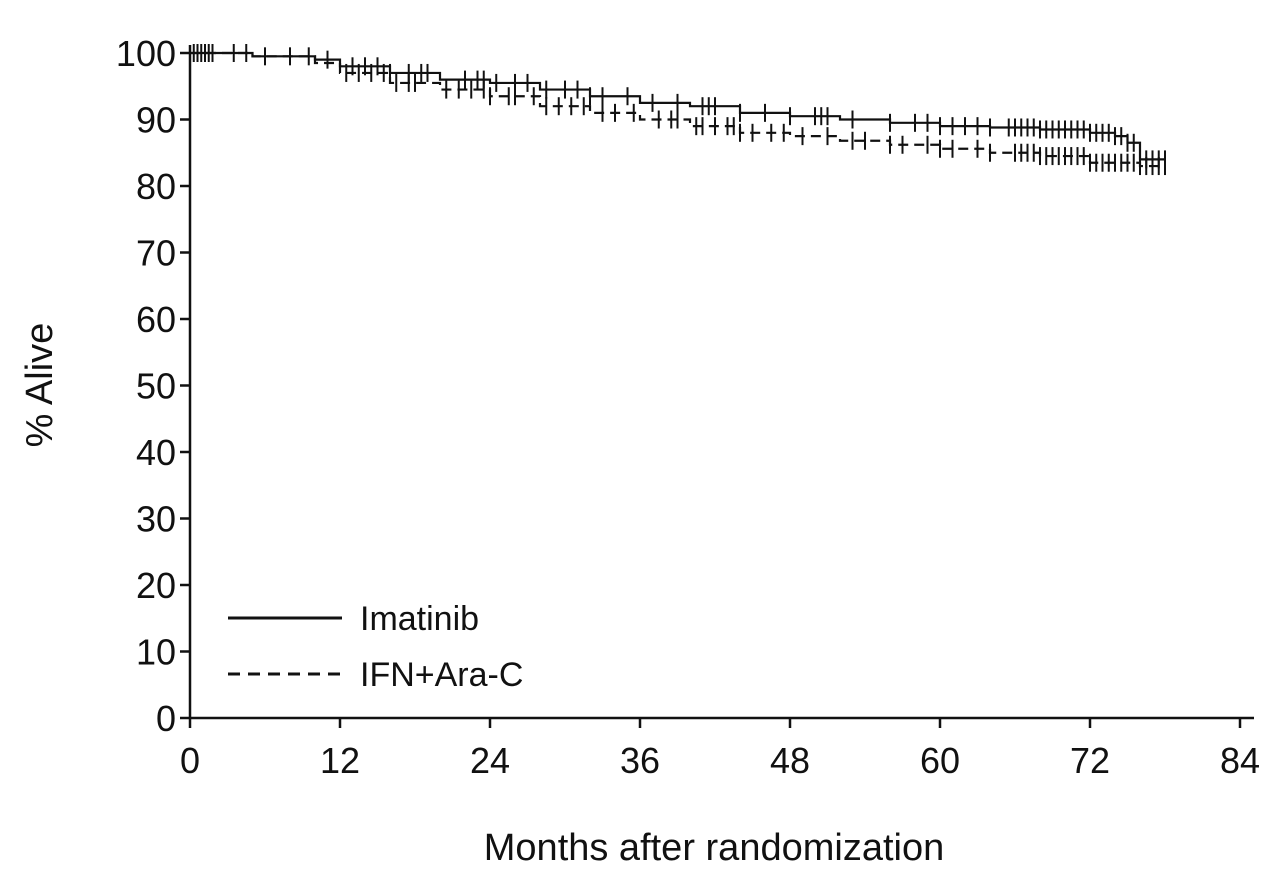  What do you see at coordinates (156, 386) in the screenshot?
I see `y-tick-label: 50` at bounding box center [156, 386].